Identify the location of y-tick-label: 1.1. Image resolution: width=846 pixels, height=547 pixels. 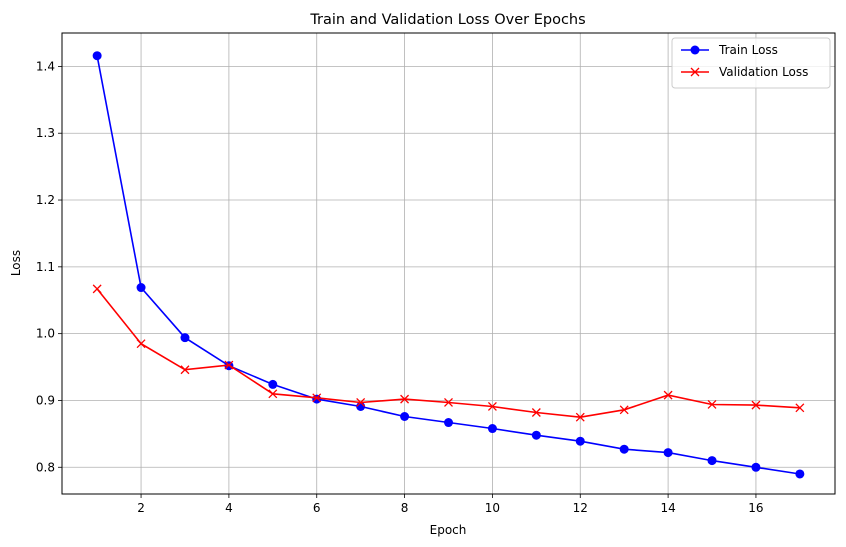
(45, 267).